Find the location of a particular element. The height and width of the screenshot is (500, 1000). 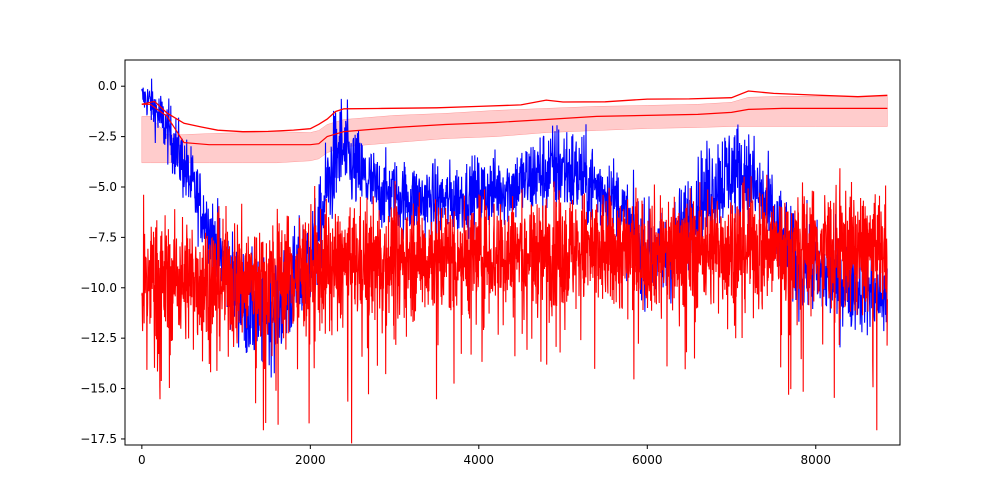

mean-line is located at coordinates (514, 124).